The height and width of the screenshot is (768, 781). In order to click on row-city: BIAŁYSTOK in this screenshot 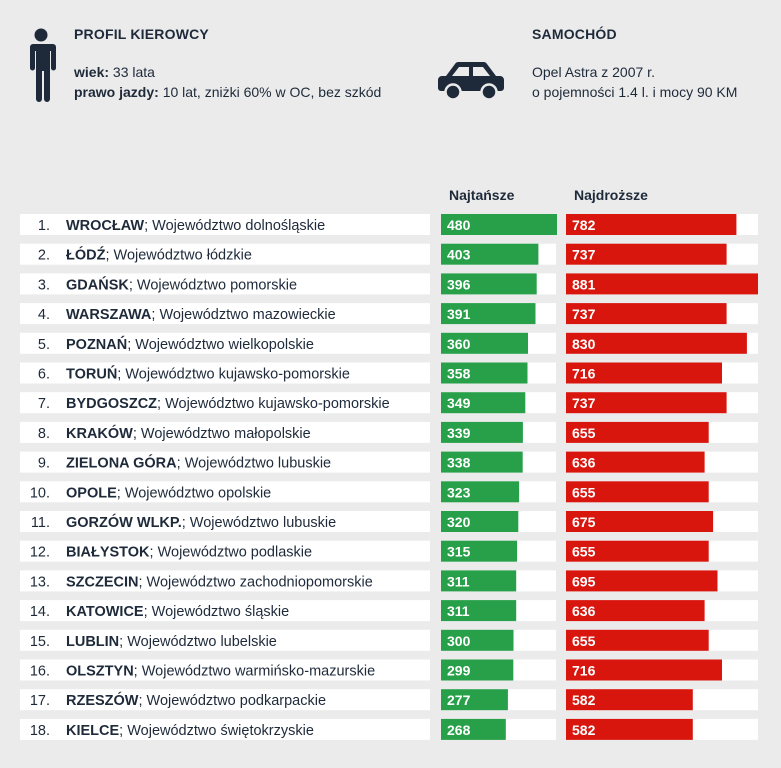, I will do `click(108, 553)`.